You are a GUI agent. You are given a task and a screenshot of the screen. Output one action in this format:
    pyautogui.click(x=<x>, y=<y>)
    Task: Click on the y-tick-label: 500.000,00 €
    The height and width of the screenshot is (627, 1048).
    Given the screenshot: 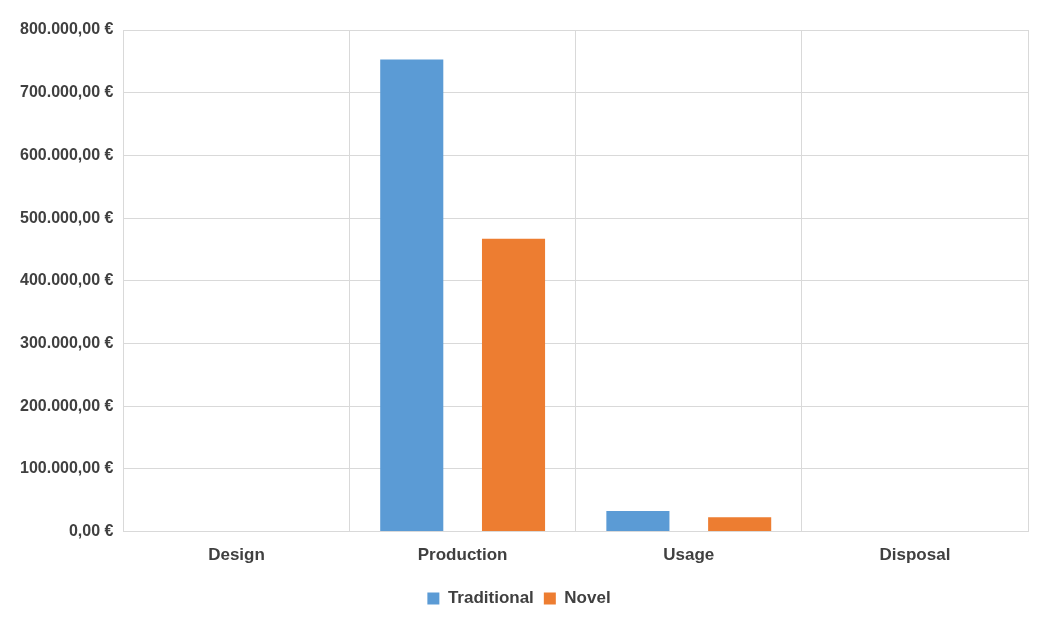 What is the action you would take?
    pyautogui.click(x=67, y=217)
    